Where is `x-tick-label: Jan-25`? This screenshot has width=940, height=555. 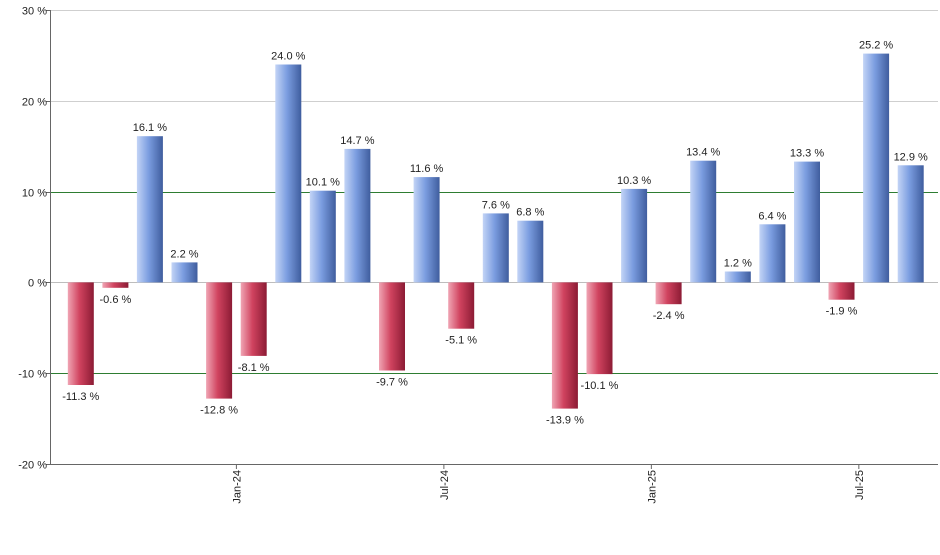
x-tick-label: Jan-25 is located at coordinates (652, 487).